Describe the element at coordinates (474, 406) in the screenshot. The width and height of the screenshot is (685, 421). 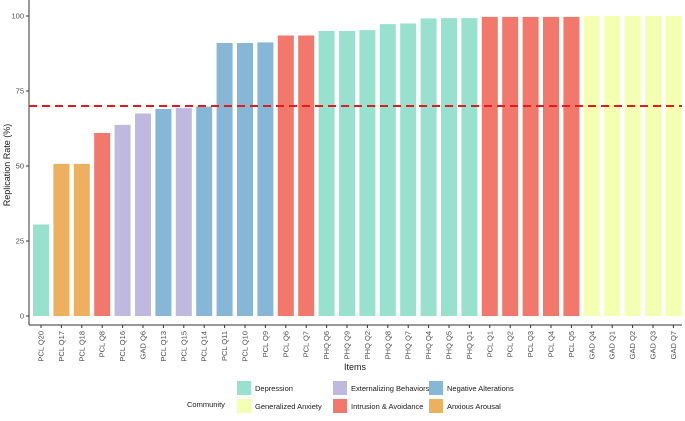
I see `legend-label: Anxious Arousal` at that location.